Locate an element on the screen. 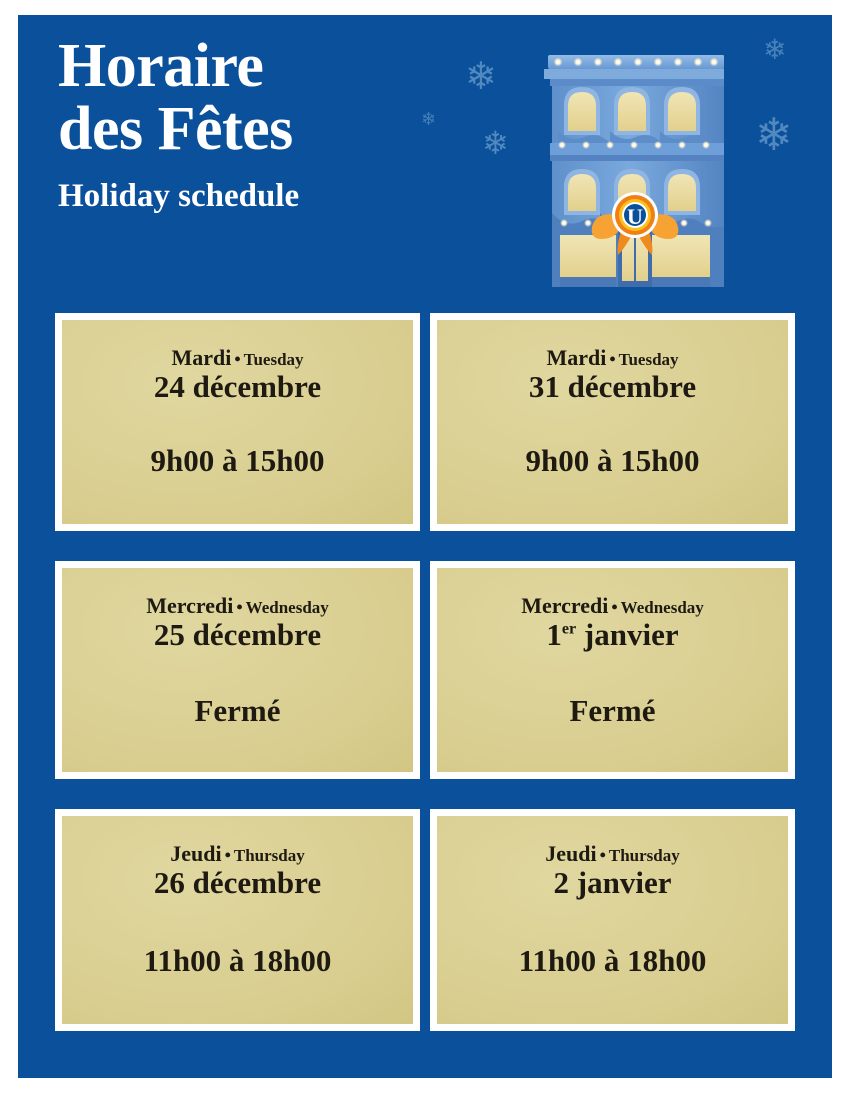  card-date-month: janvier is located at coordinates (627, 635).